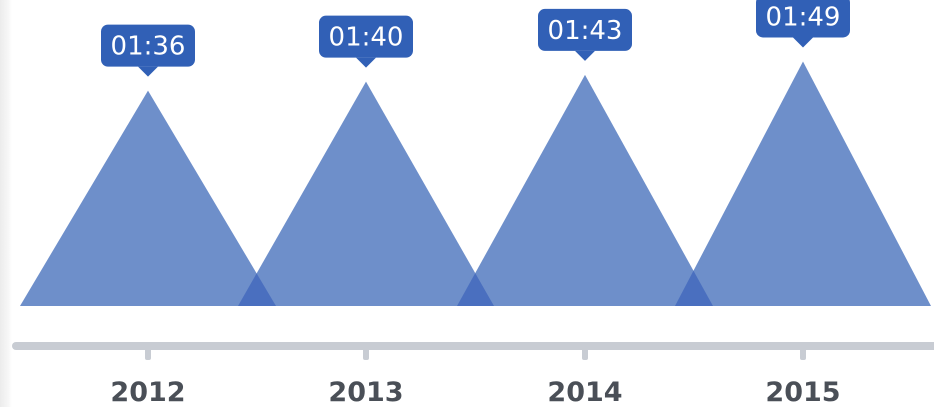 This screenshot has height=407, width=934. Describe the element at coordinates (475, 392) in the screenshot. I see `tick-labels: 2012 2013 2014 2015` at that location.